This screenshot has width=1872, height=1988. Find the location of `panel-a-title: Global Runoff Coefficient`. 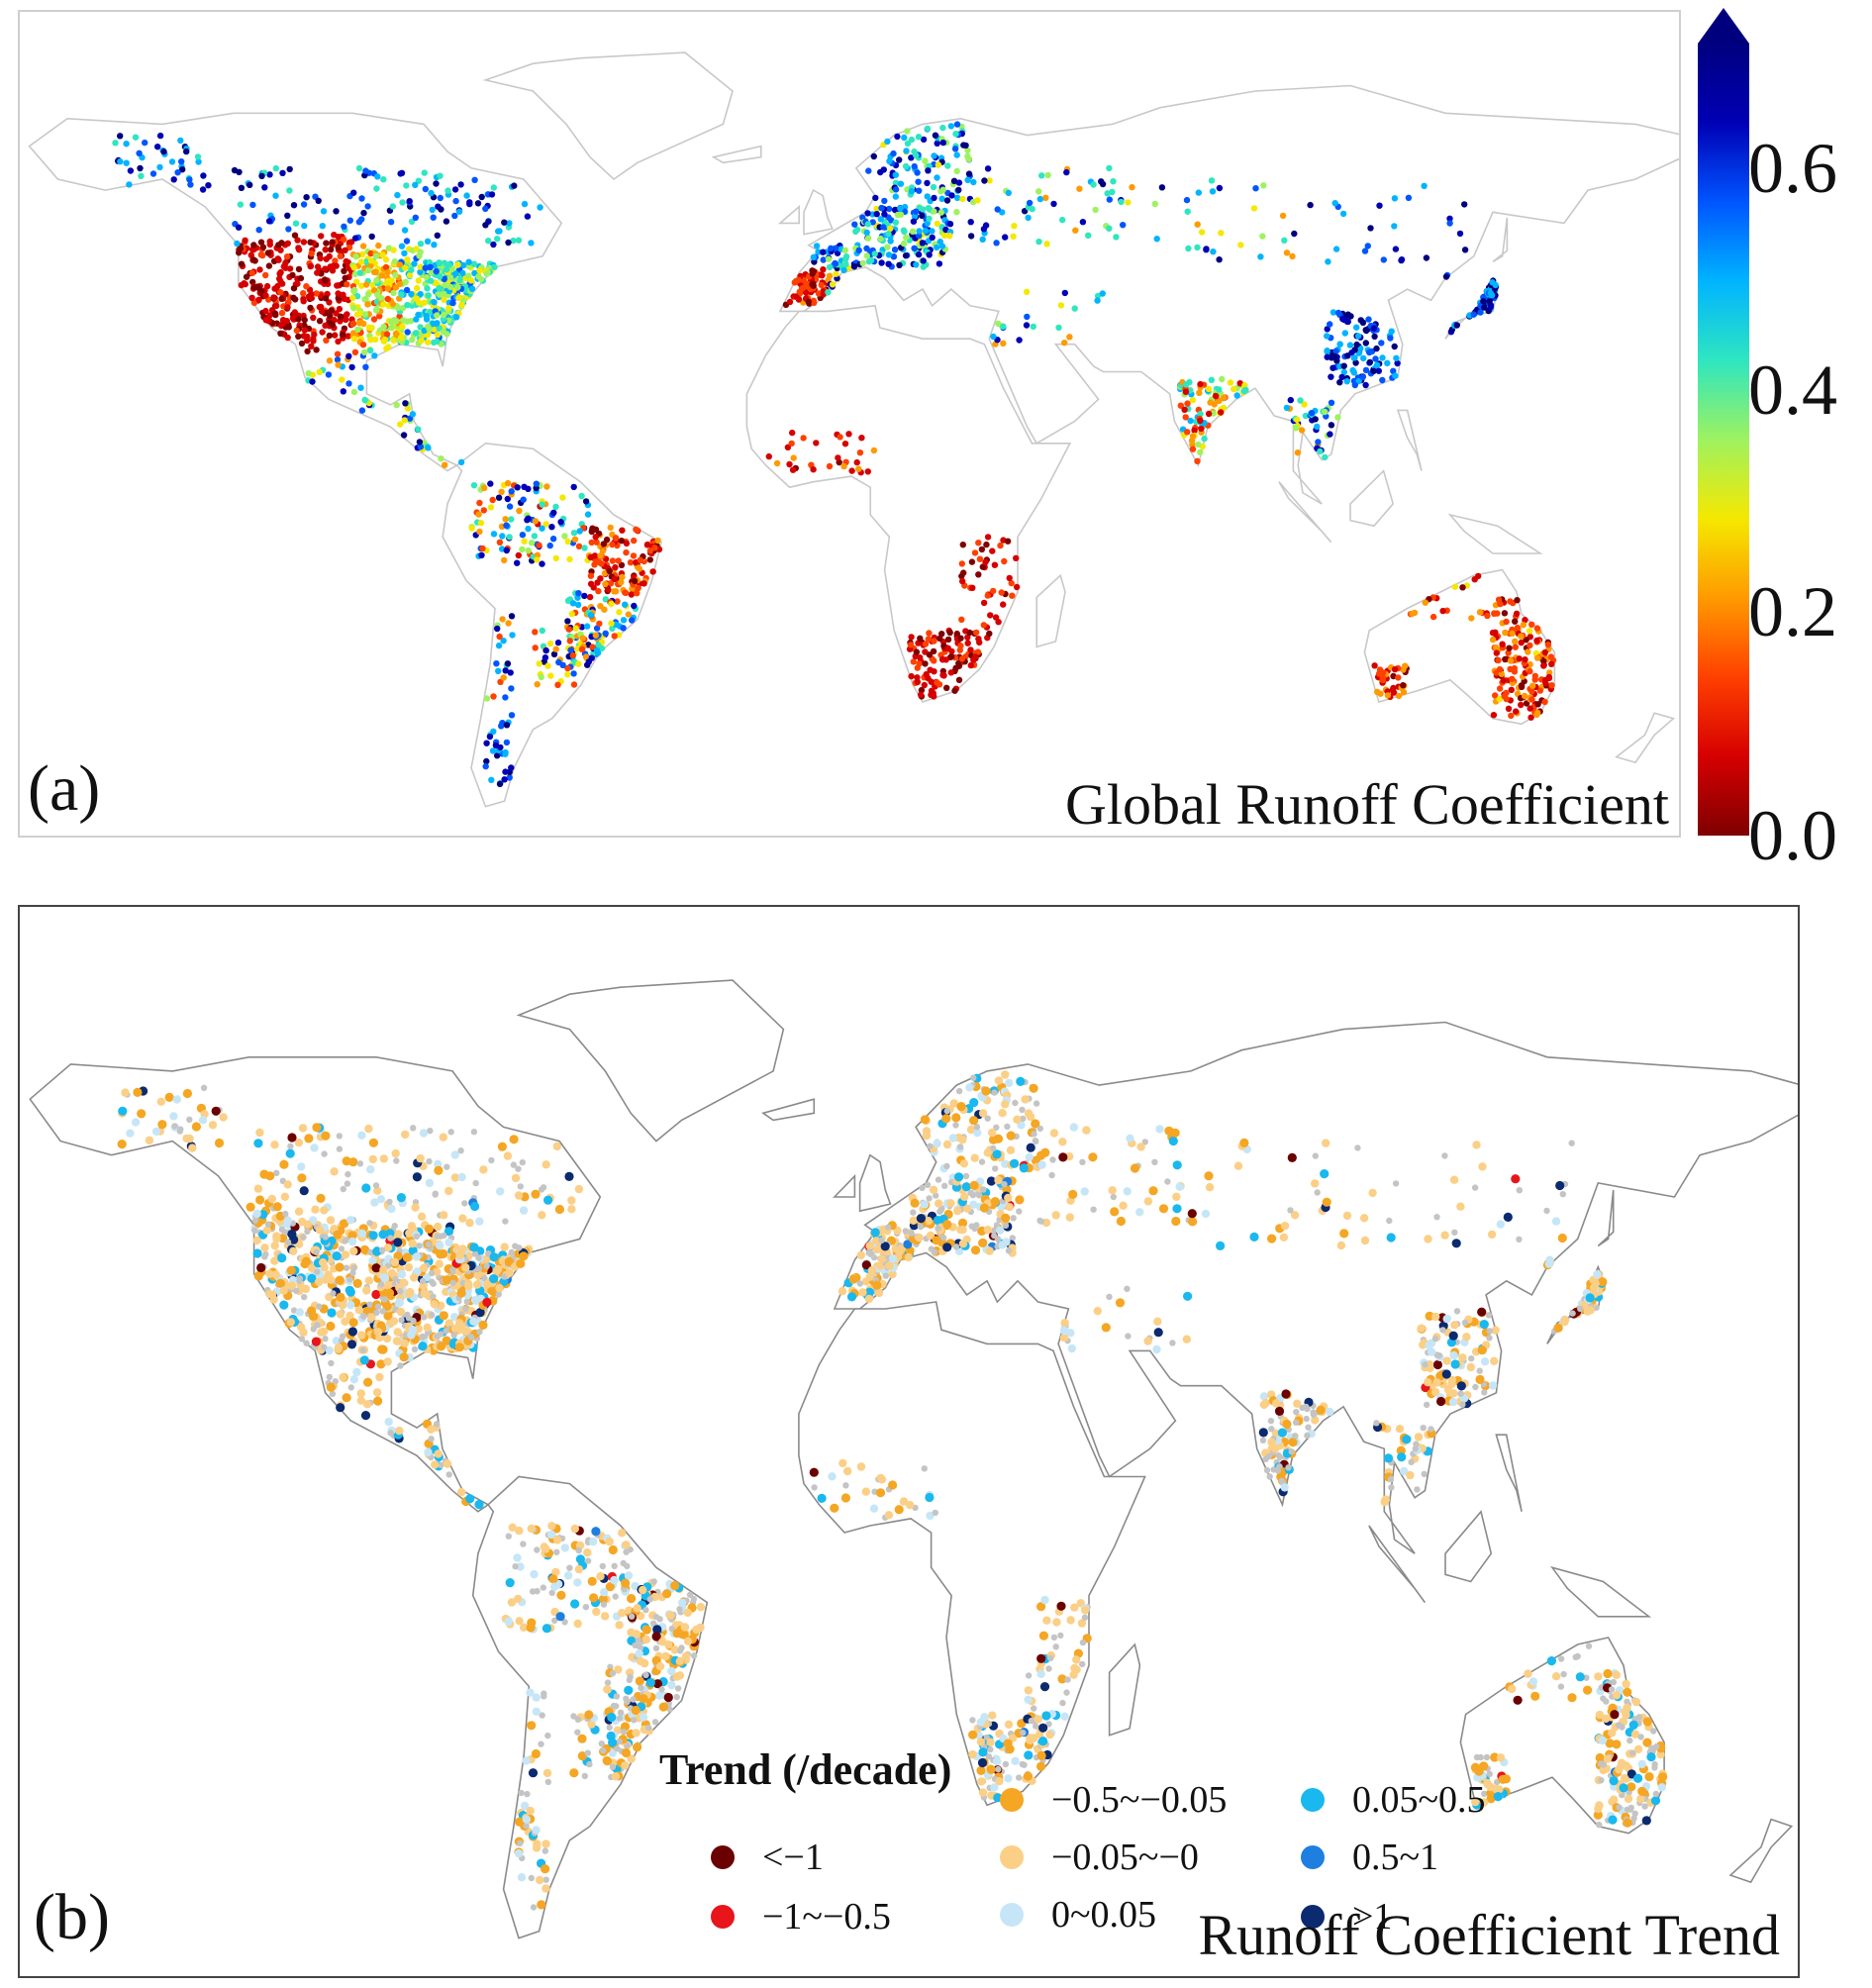

panel-a-title: Global Runoff Coefficient is located at coordinates (1367, 804).